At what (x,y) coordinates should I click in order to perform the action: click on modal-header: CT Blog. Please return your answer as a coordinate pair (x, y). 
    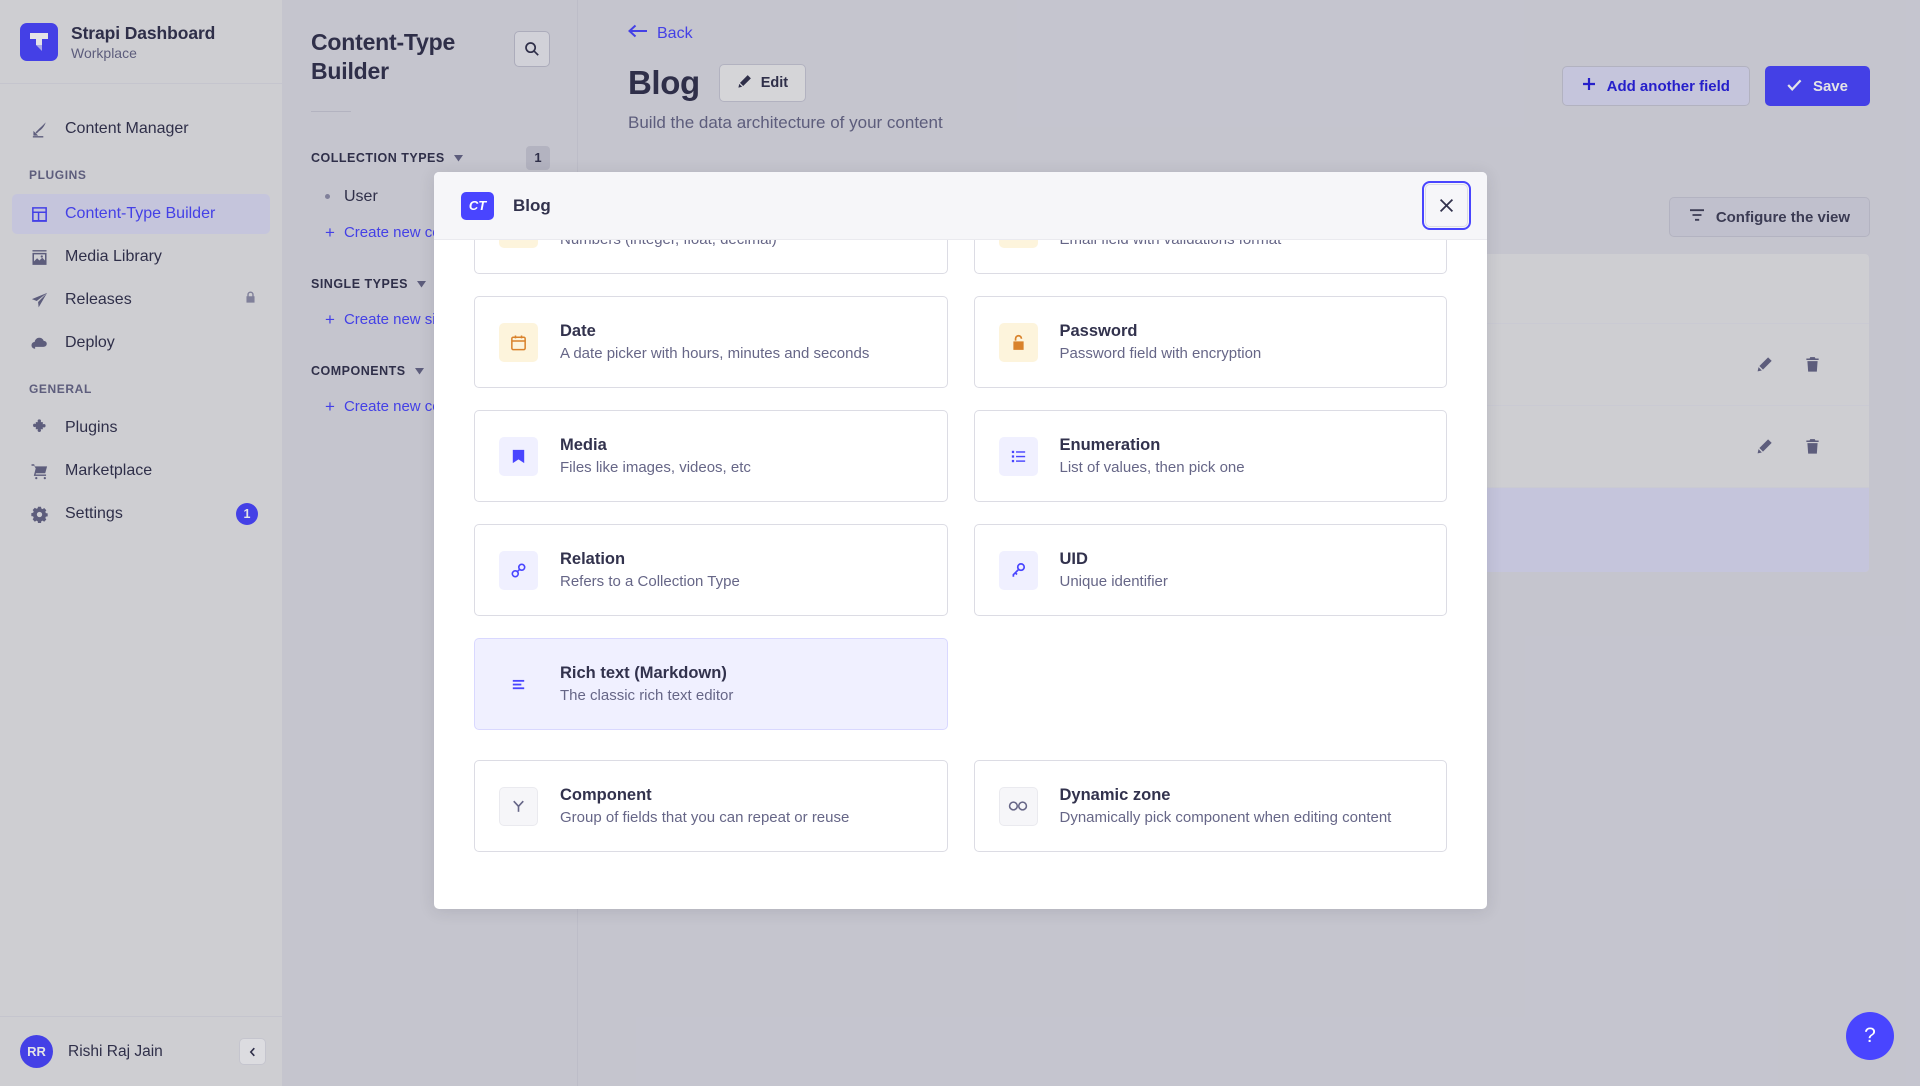
    Looking at the image, I should click on (960, 206).